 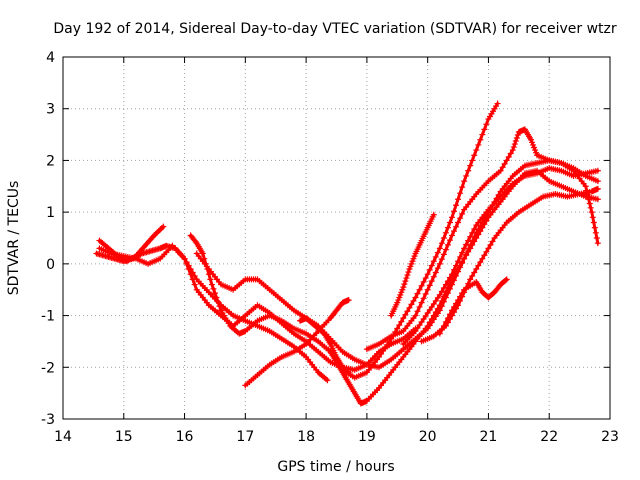 What do you see at coordinates (257, 307) in the screenshot?
I see `series-sat-c` at bounding box center [257, 307].